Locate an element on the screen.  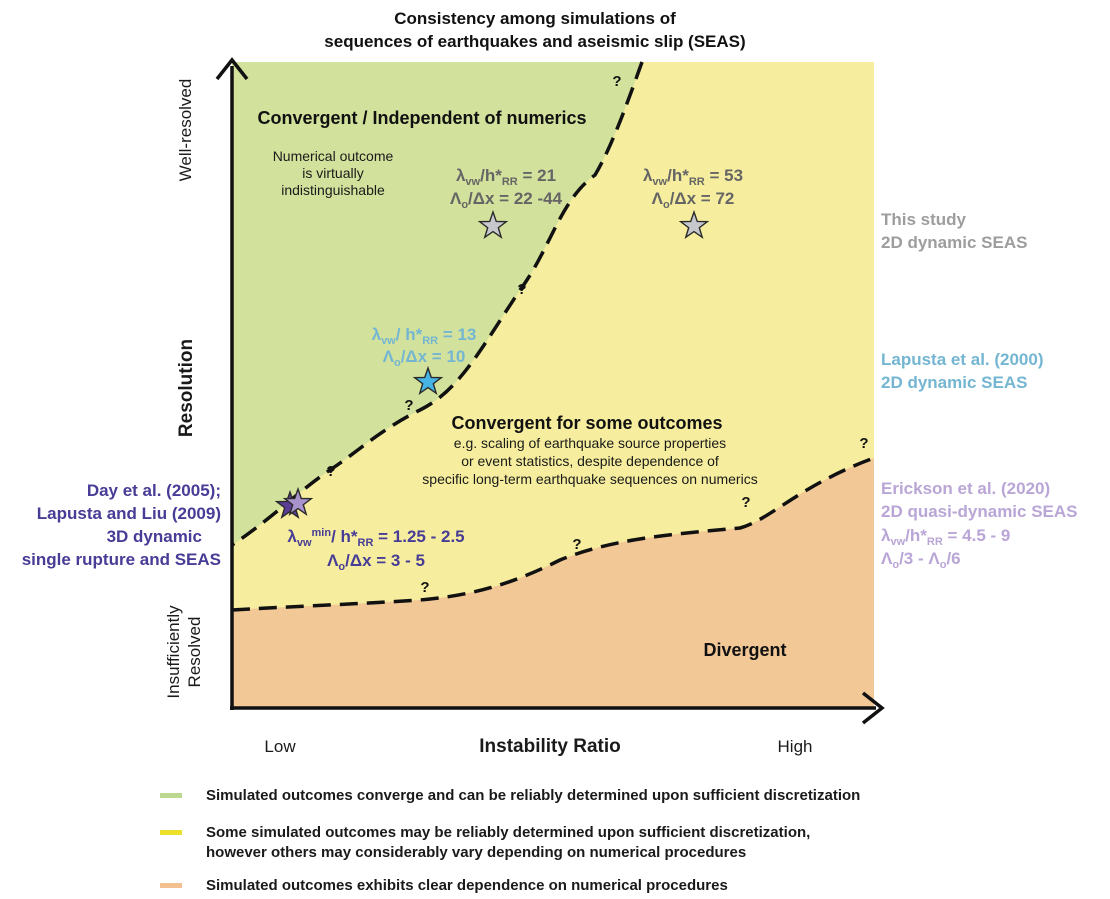
this-study-point-1-resolution: Λo/Δx = 22 -44 is located at coordinates (506, 200).